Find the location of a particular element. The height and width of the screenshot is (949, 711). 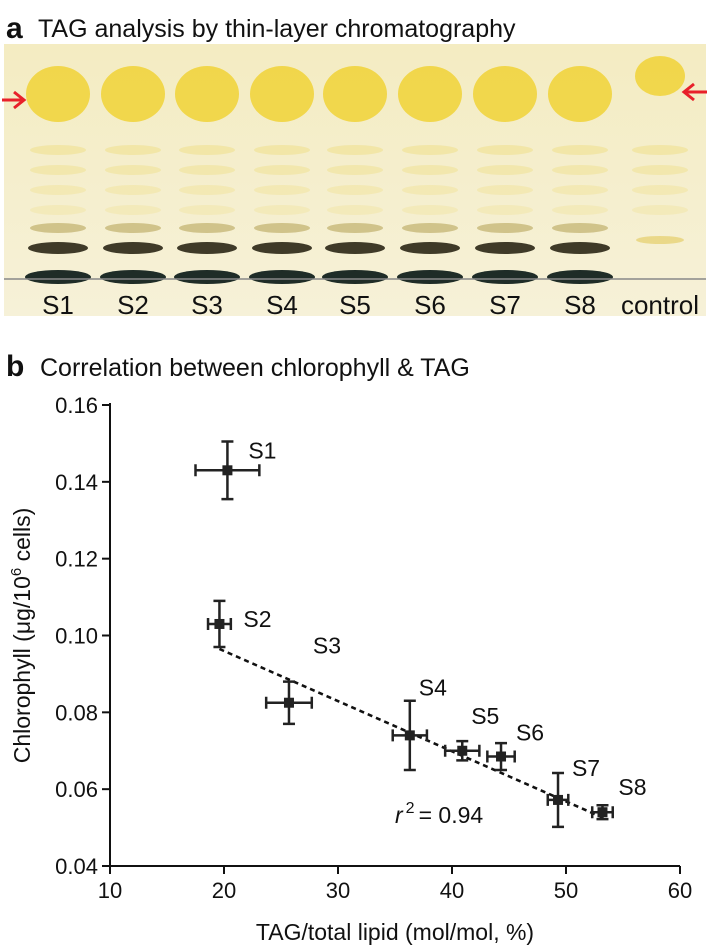

y-label-part: cells) is located at coordinates (22, 538).